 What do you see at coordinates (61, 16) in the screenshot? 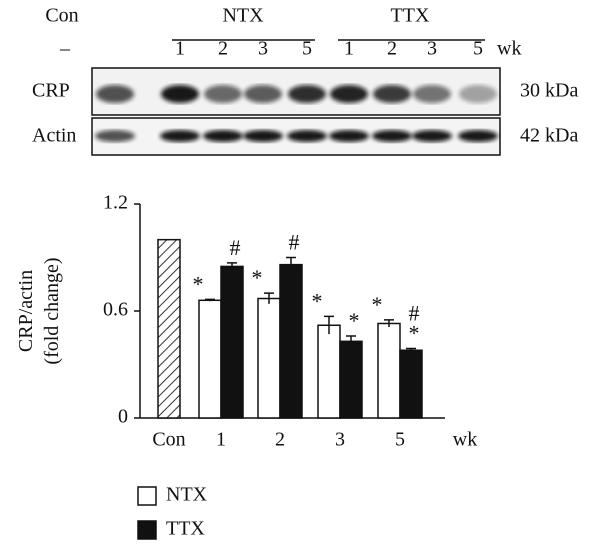
I see `group-label: Con` at bounding box center [61, 16].